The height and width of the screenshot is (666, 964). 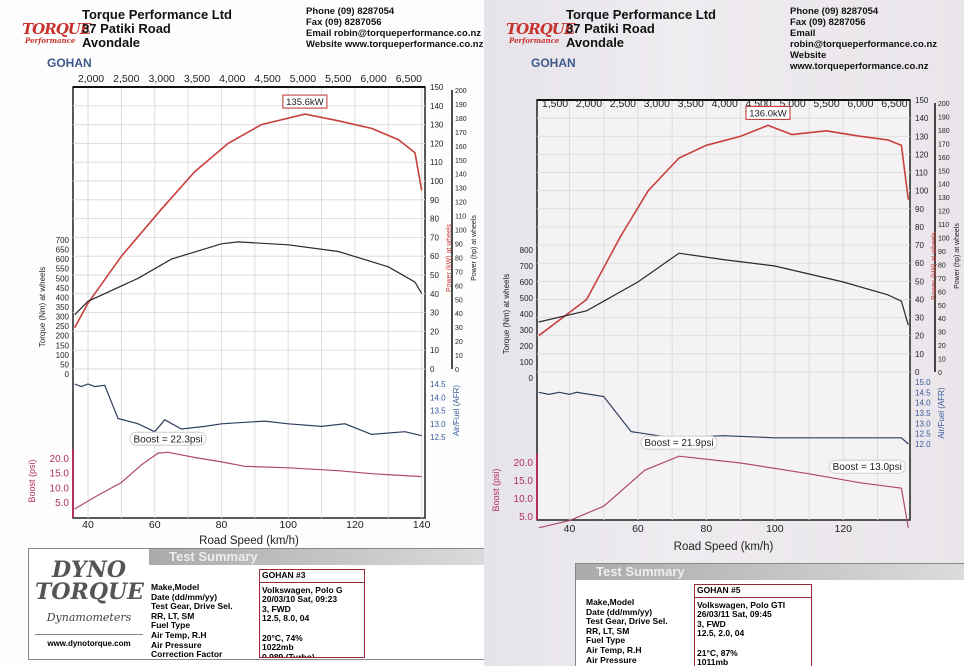 What do you see at coordinates (63, 240) in the screenshot?
I see `torque-tick-label: 700` at bounding box center [63, 240].